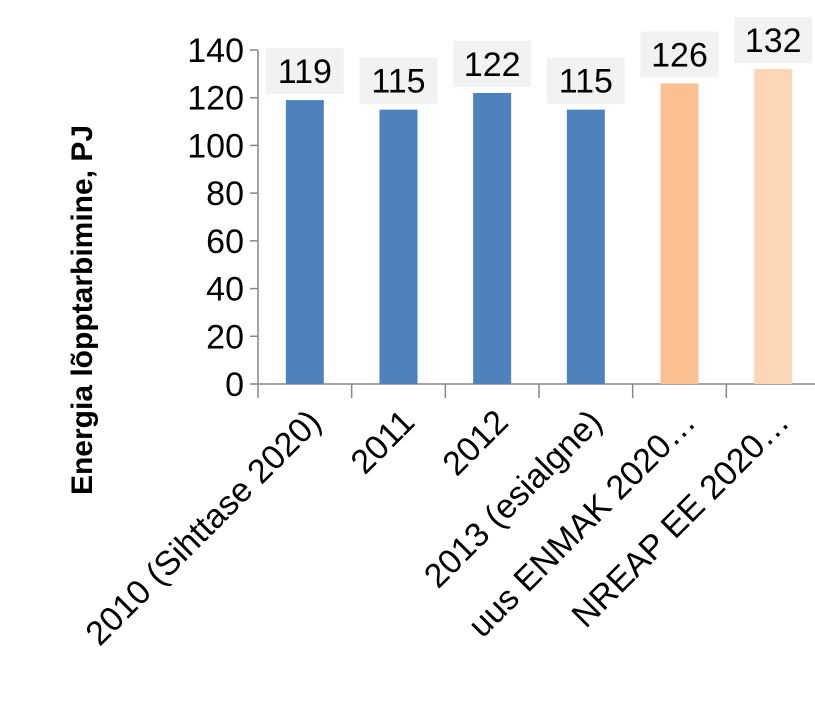  I want to click on y-tick-label: 120, so click(215, 99).